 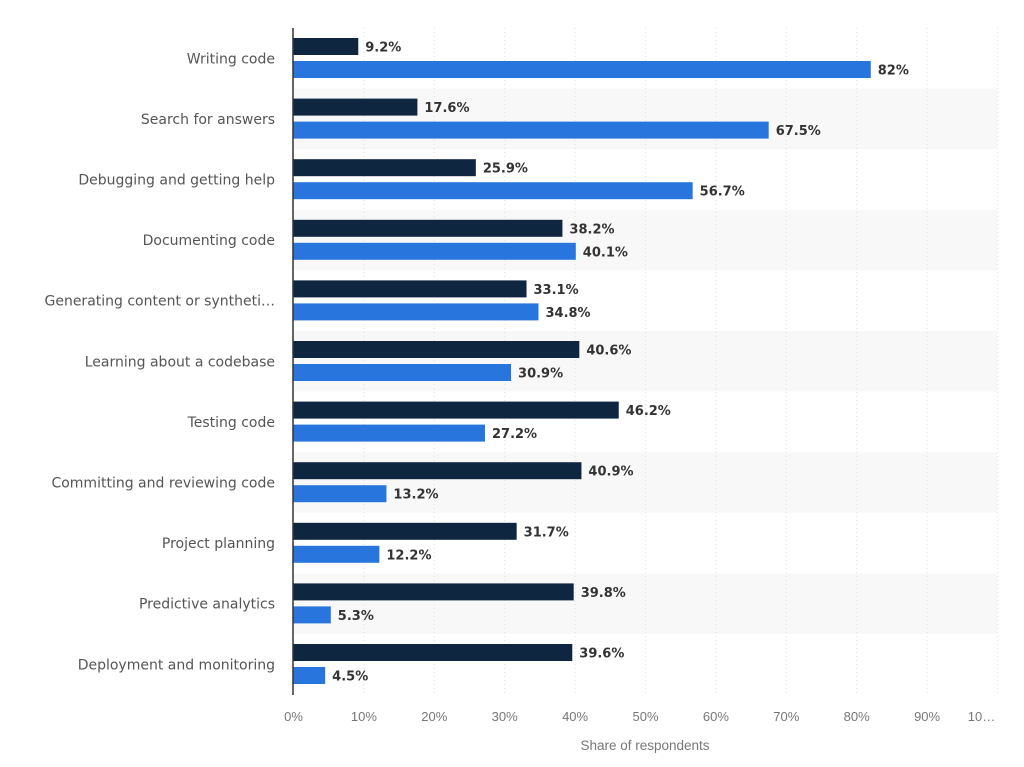 I want to click on category-label: Project planning, so click(x=218, y=544).